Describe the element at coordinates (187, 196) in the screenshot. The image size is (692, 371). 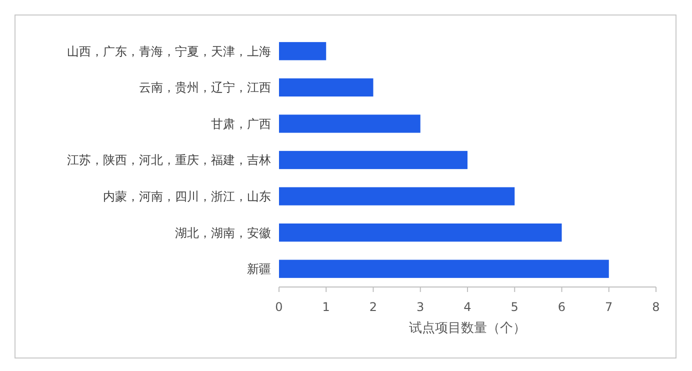
I see `y-tick-label: 内蒙，河南，四川，浙江，山东` at that location.